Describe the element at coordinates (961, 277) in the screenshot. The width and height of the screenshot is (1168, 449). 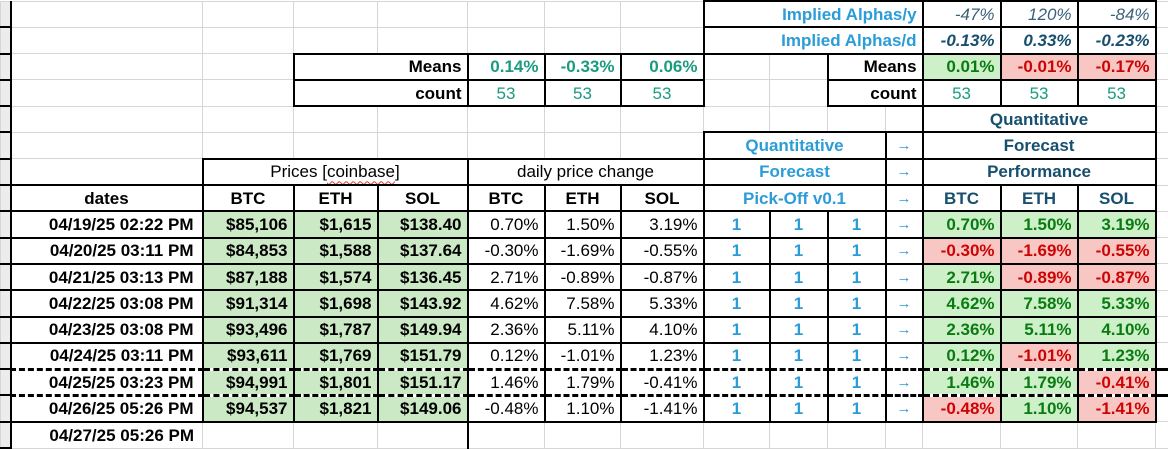
I see `cell-perf-btc: 2.71%` at that location.